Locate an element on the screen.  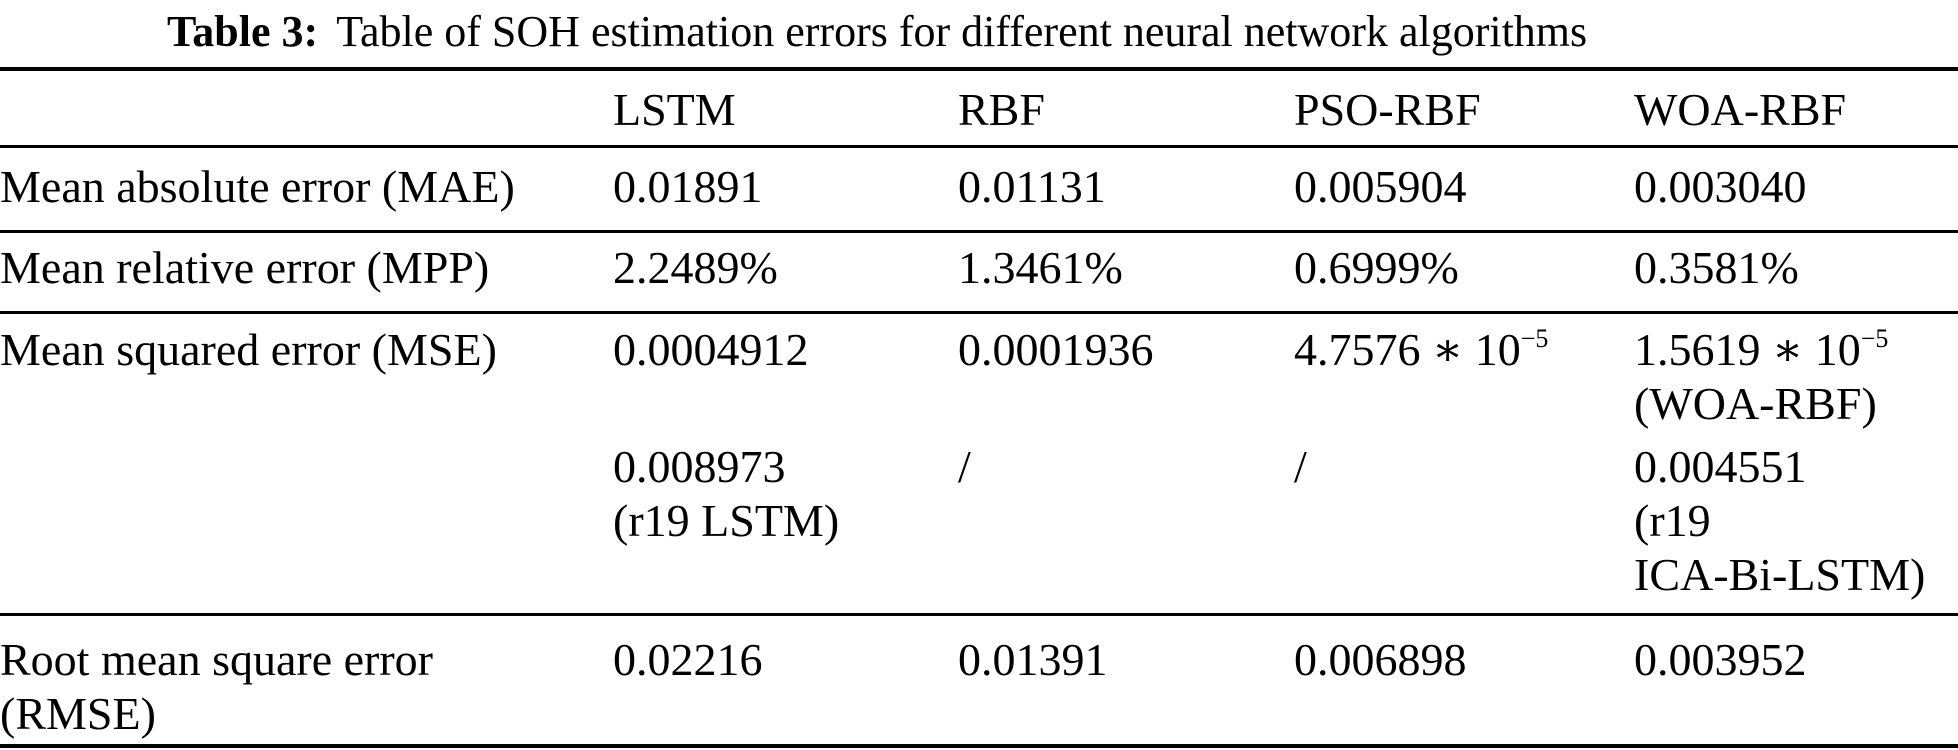
mse-pso-value-exponent: −5 is located at coordinates (1534, 338).